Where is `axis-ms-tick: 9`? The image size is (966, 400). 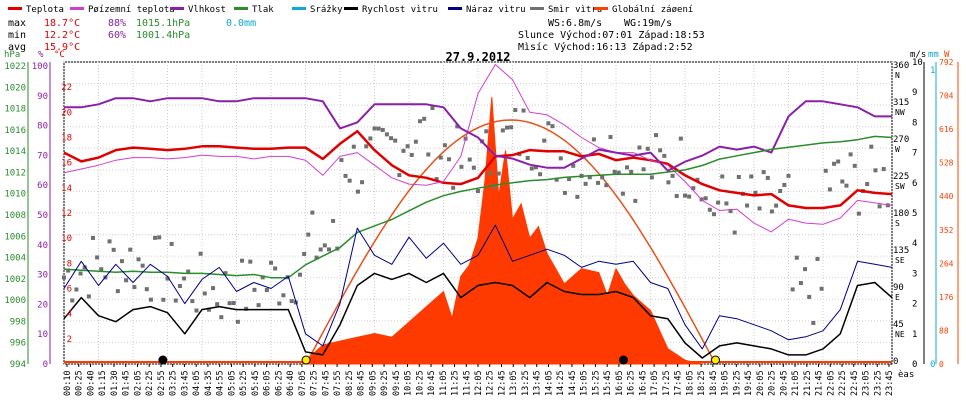
axis-ms-tick: 9 is located at coordinates (914, 93).